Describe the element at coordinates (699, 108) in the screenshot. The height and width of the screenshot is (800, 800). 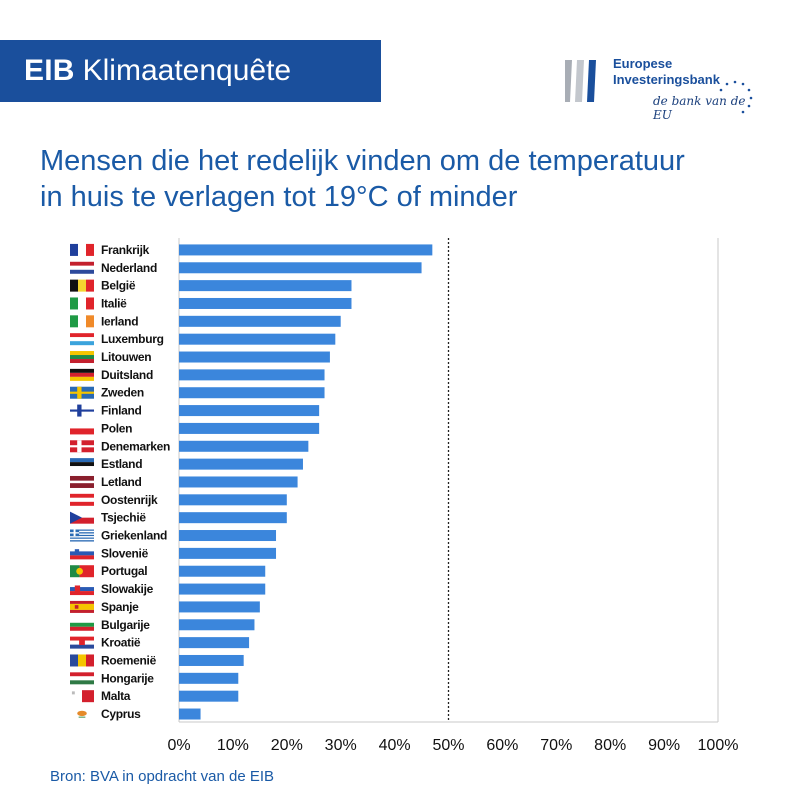
I see `logo-tagline: de bank van de EU` at that location.